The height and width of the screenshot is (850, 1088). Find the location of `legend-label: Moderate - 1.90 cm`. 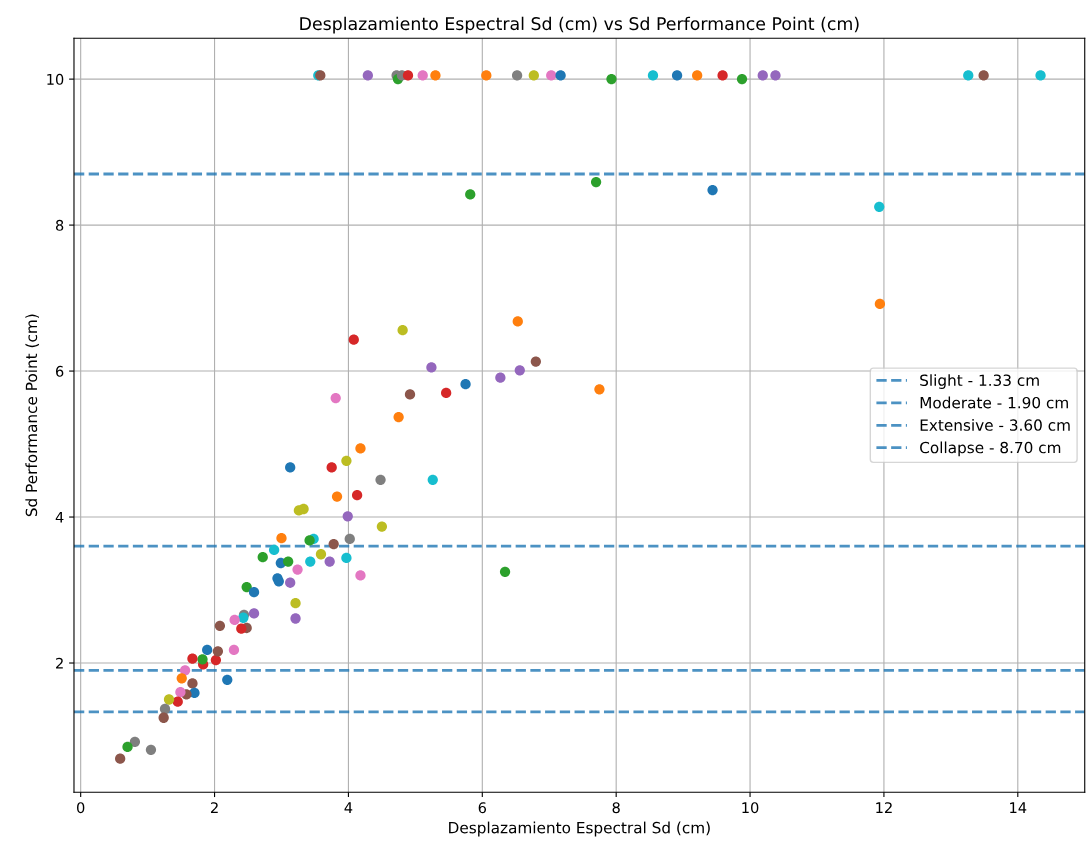

legend-label: Moderate - 1.90 cm is located at coordinates (994, 402).